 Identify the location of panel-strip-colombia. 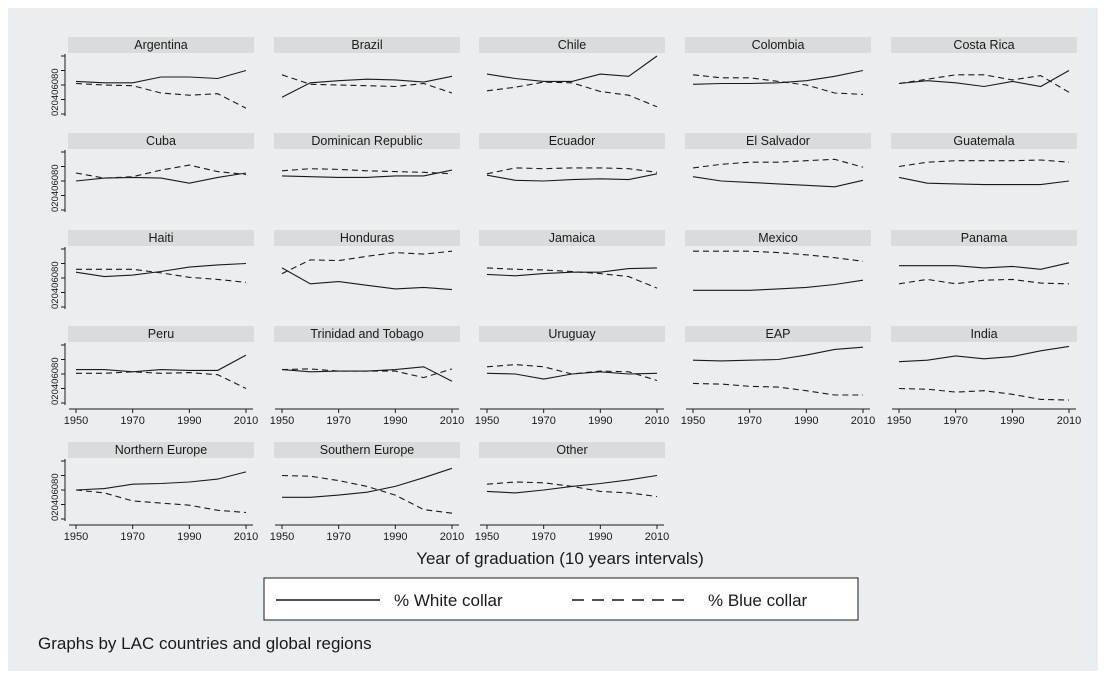
(778, 45).